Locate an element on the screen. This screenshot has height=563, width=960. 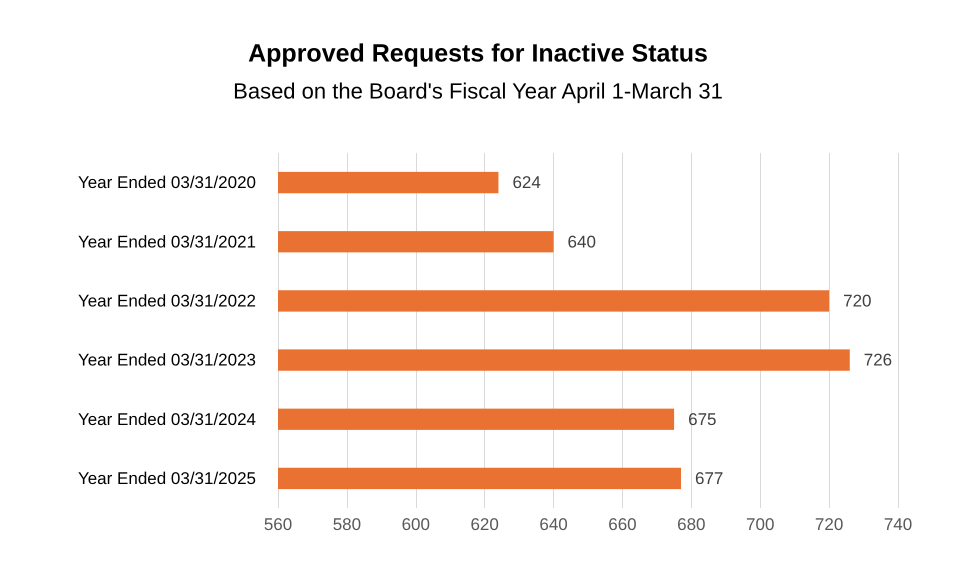
x-tick-label: 600 is located at coordinates (416, 524).